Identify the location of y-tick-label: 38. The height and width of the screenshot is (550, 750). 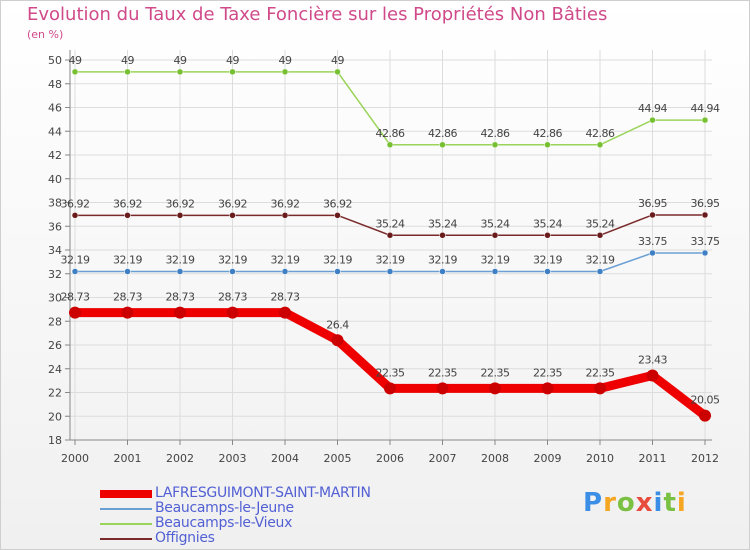
(55, 203).